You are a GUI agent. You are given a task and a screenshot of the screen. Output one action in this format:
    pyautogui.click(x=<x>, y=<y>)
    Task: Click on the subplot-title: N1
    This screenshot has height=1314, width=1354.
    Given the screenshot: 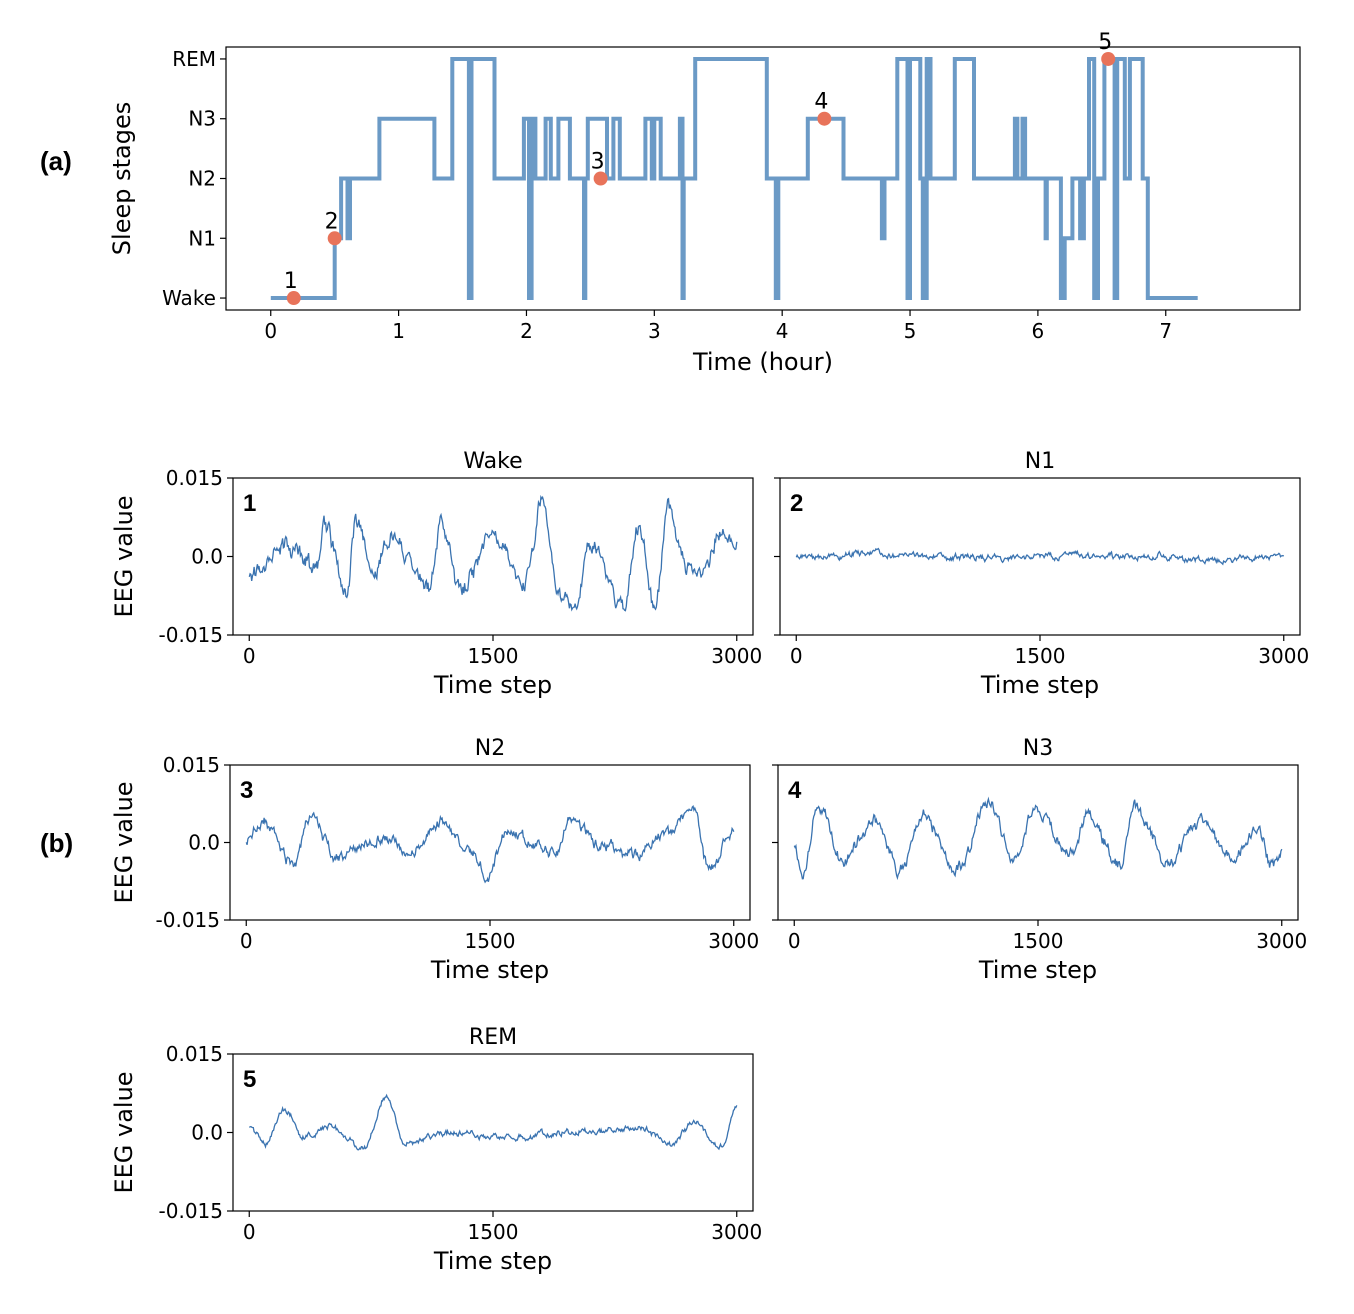 What is the action you would take?
    pyautogui.click(x=1040, y=461)
    